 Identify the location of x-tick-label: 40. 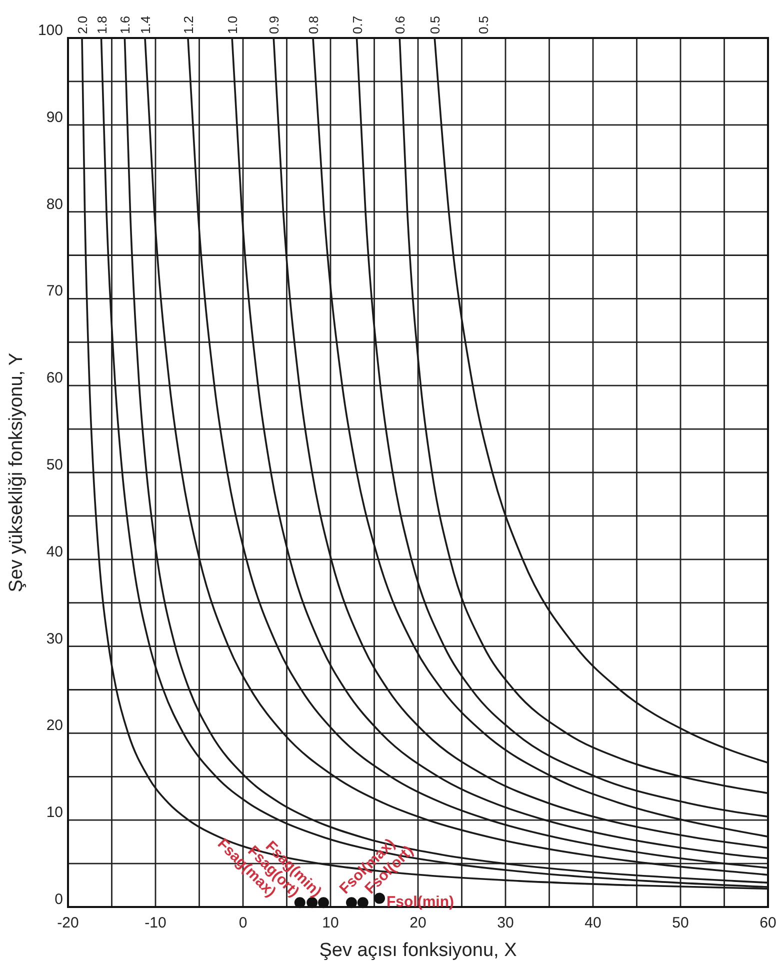
(593, 923).